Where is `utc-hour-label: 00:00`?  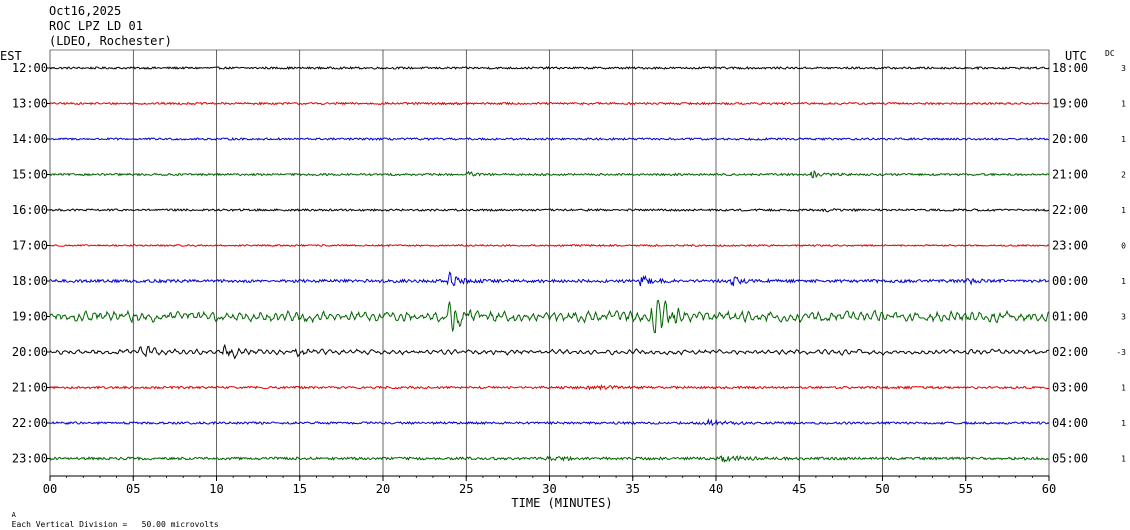 utc-hour-label: 00:00 is located at coordinates (1070, 281).